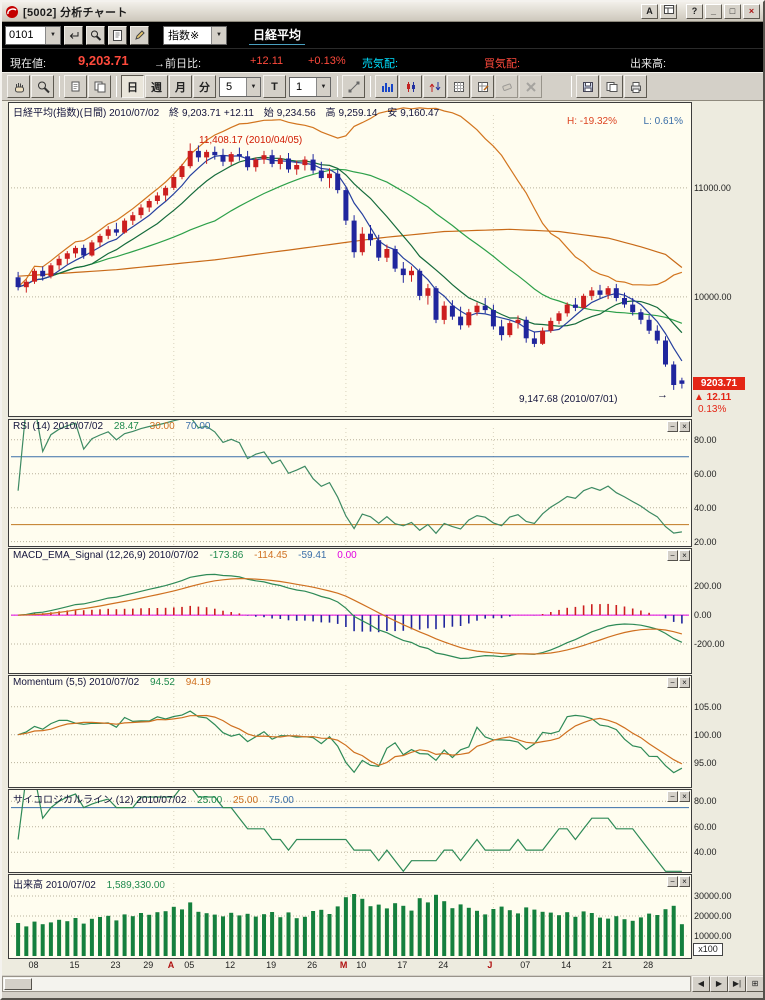 Image resolution: width=765 pixels, height=1000 pixels. I want to click on current-price-label: 現在値:, so click(28, 64).